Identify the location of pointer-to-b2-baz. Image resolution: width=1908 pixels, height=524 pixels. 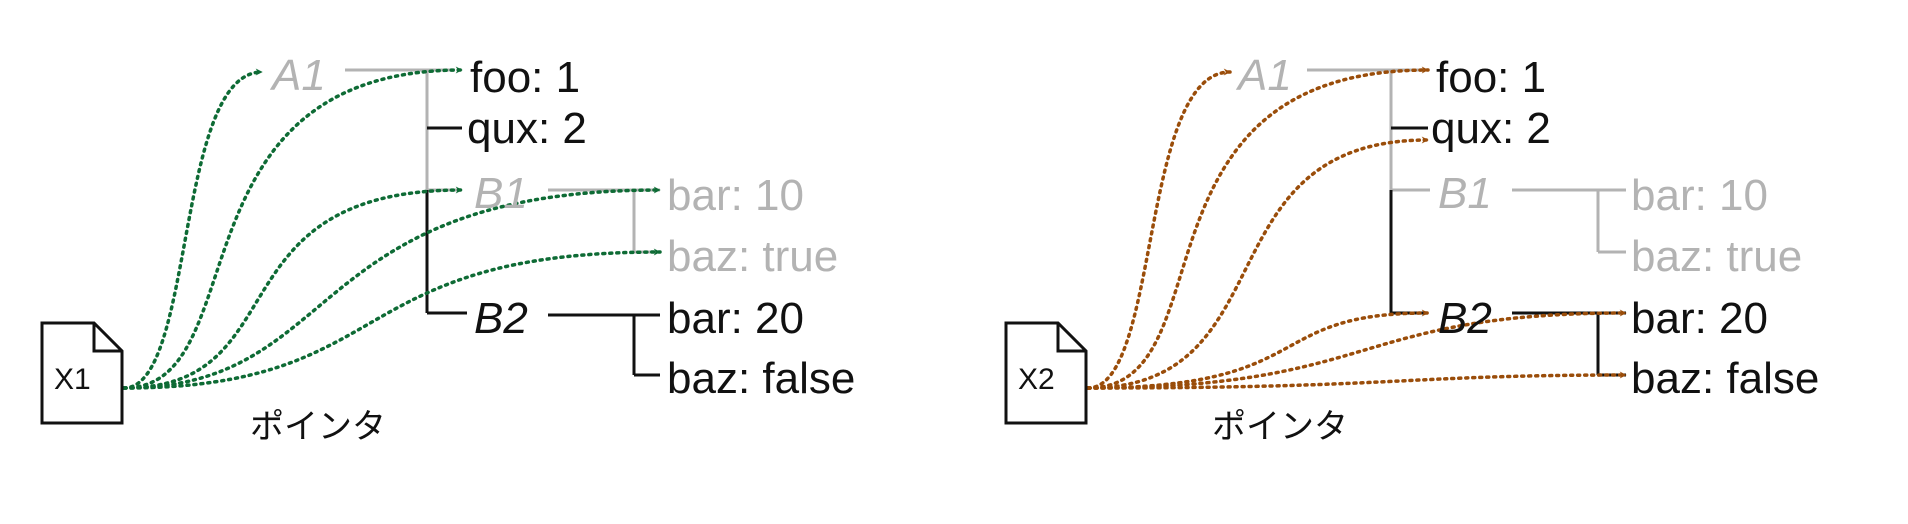
(1357, 380).